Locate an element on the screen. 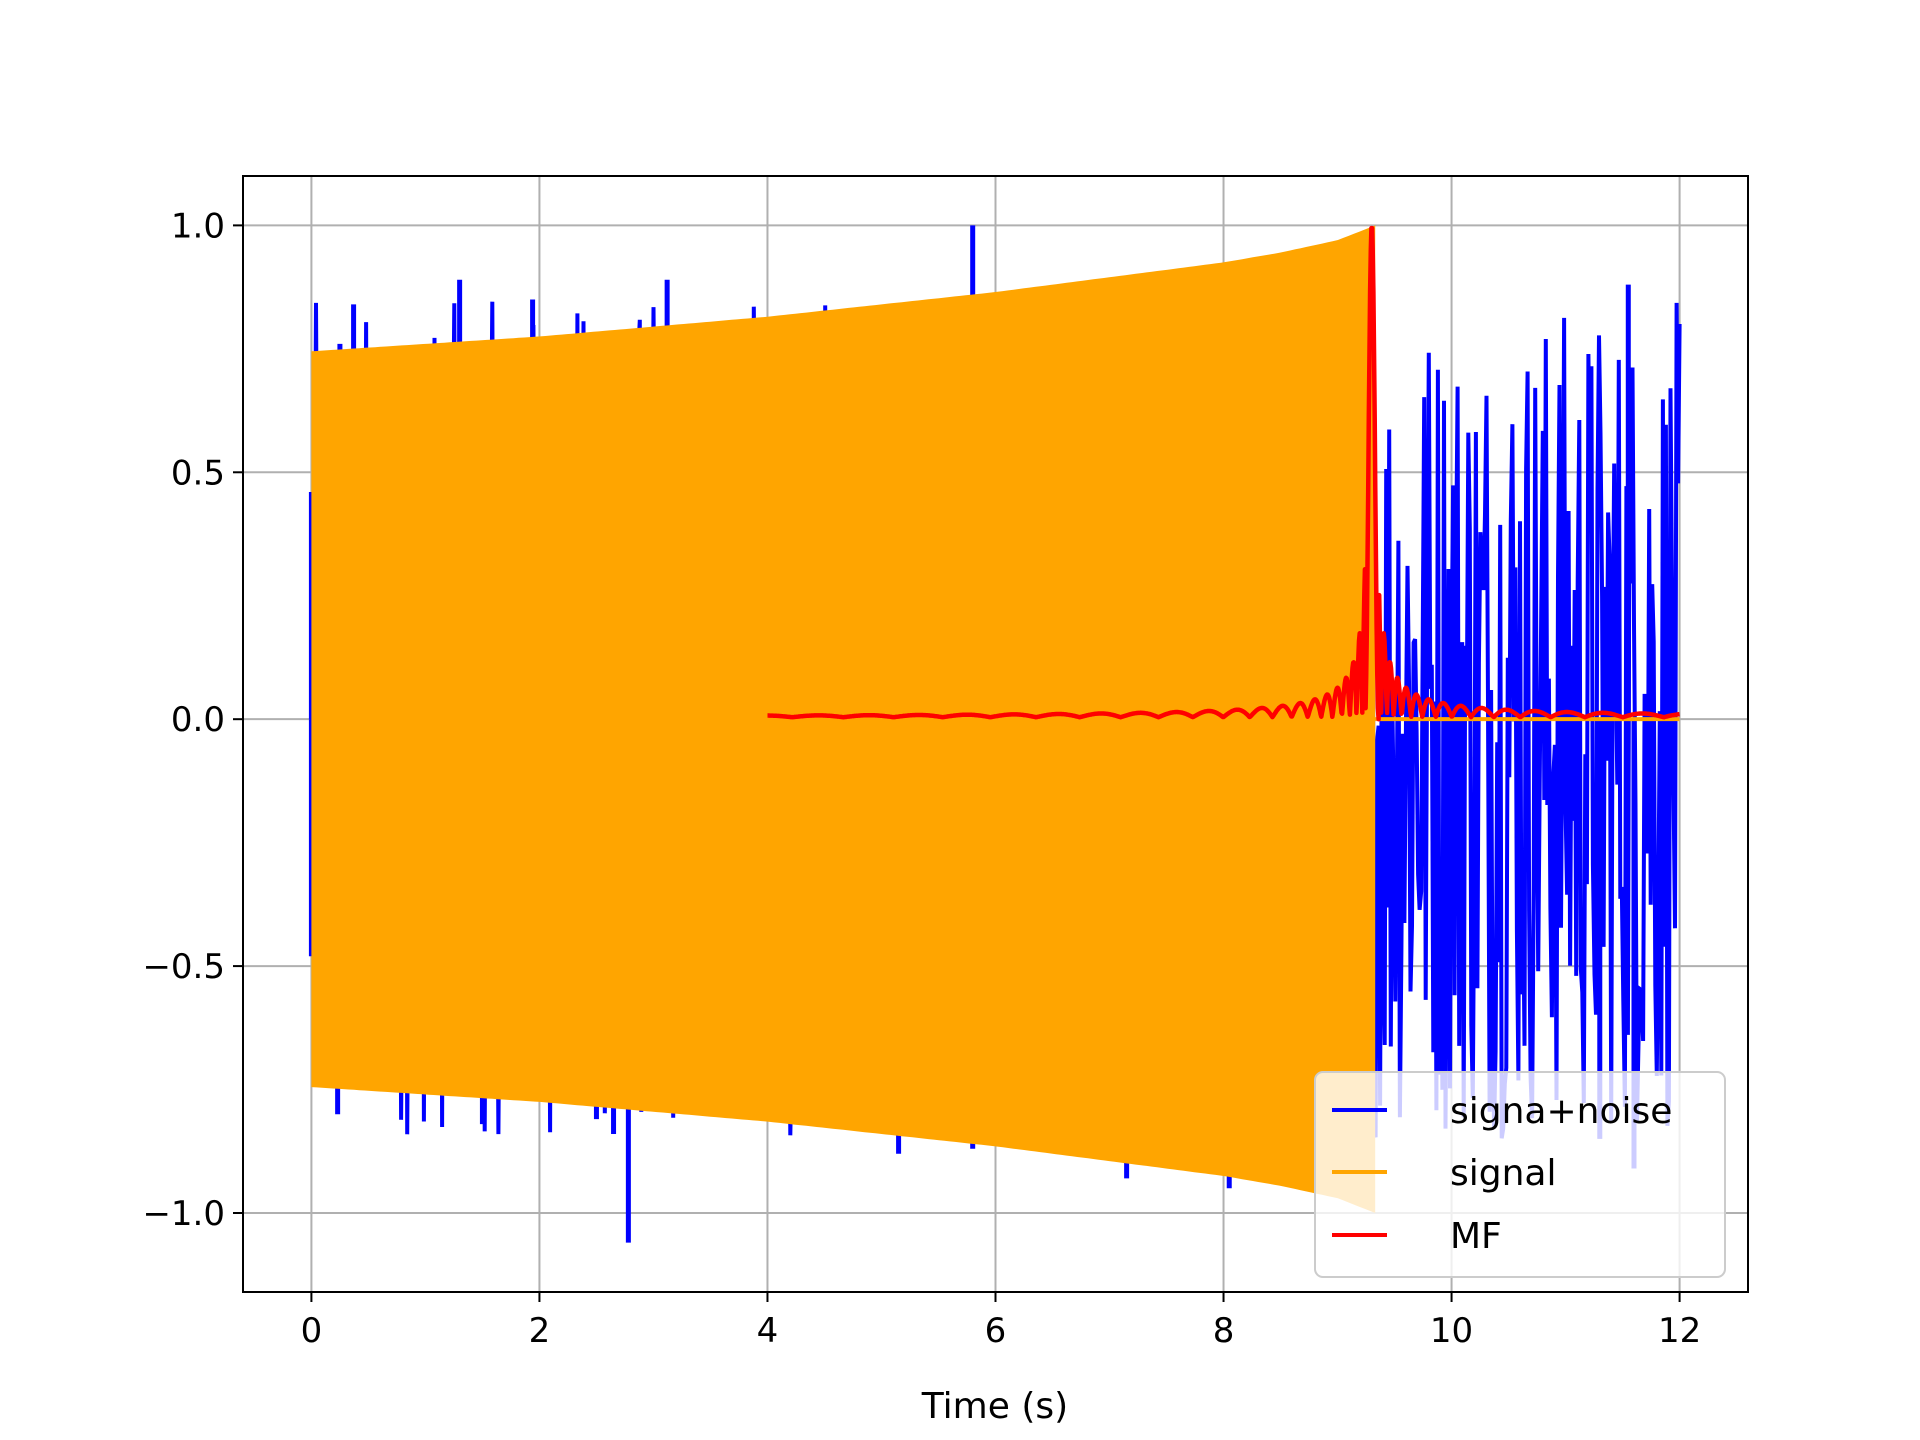  y-tick-label: 0.5 is located at coordinates (198, 473).